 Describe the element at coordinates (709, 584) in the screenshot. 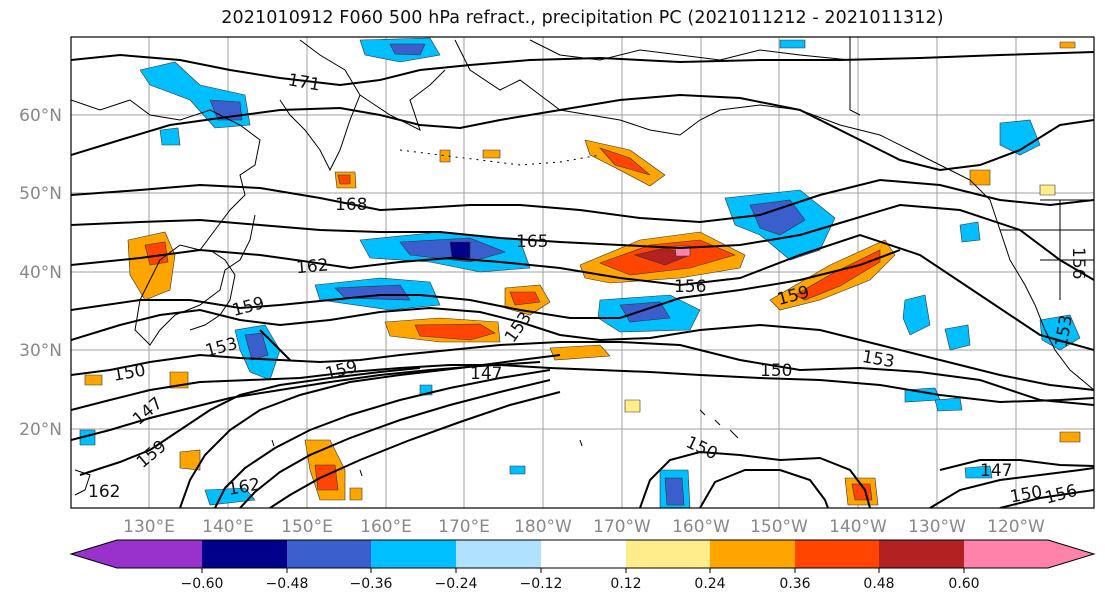

I see `colorbar-tick: 0.24` at that location.